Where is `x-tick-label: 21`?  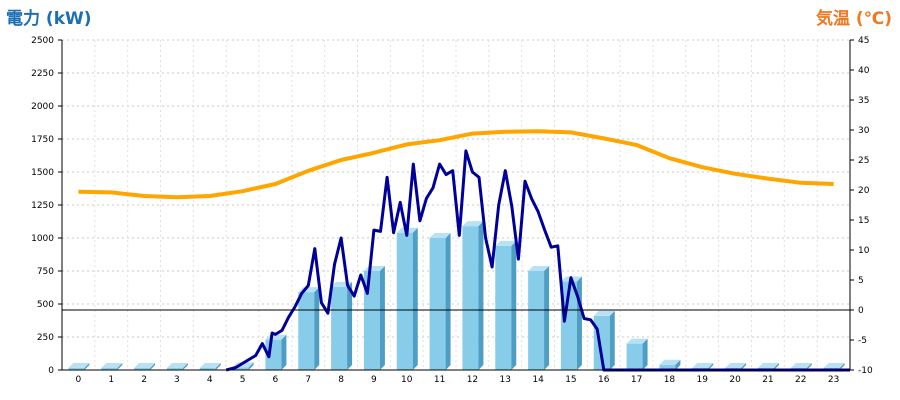
x-tick-label: 21 is located at coordinates (767, 380).